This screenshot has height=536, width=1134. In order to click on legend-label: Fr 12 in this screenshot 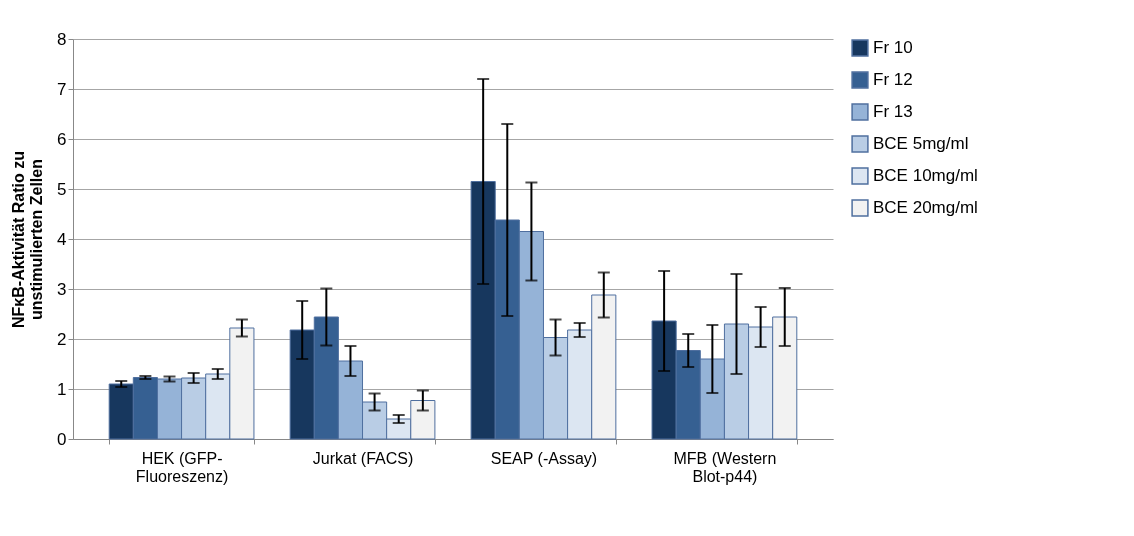, I will do `click(893, 79)`.